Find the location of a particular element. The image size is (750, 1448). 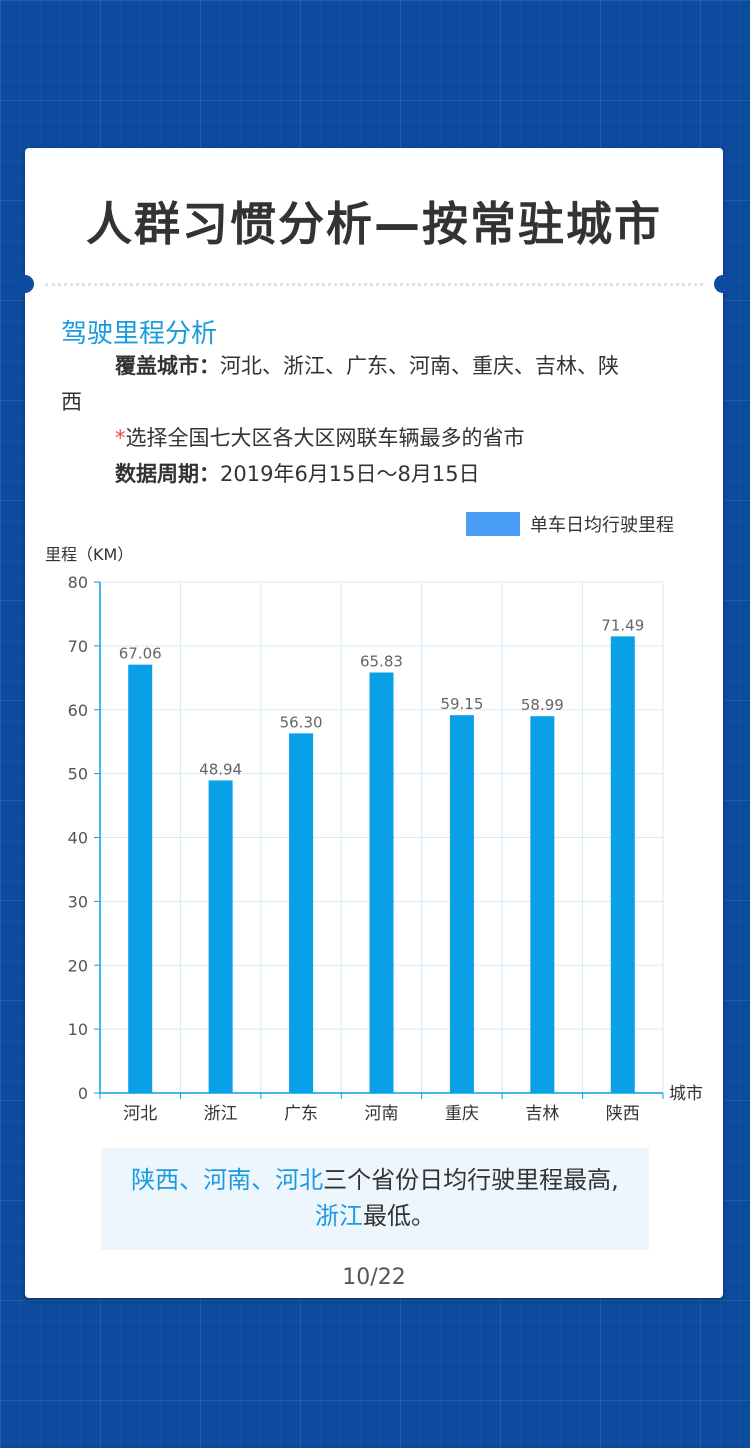

note-highlight-low: 浙江 is located at coordinates (339, 1216).